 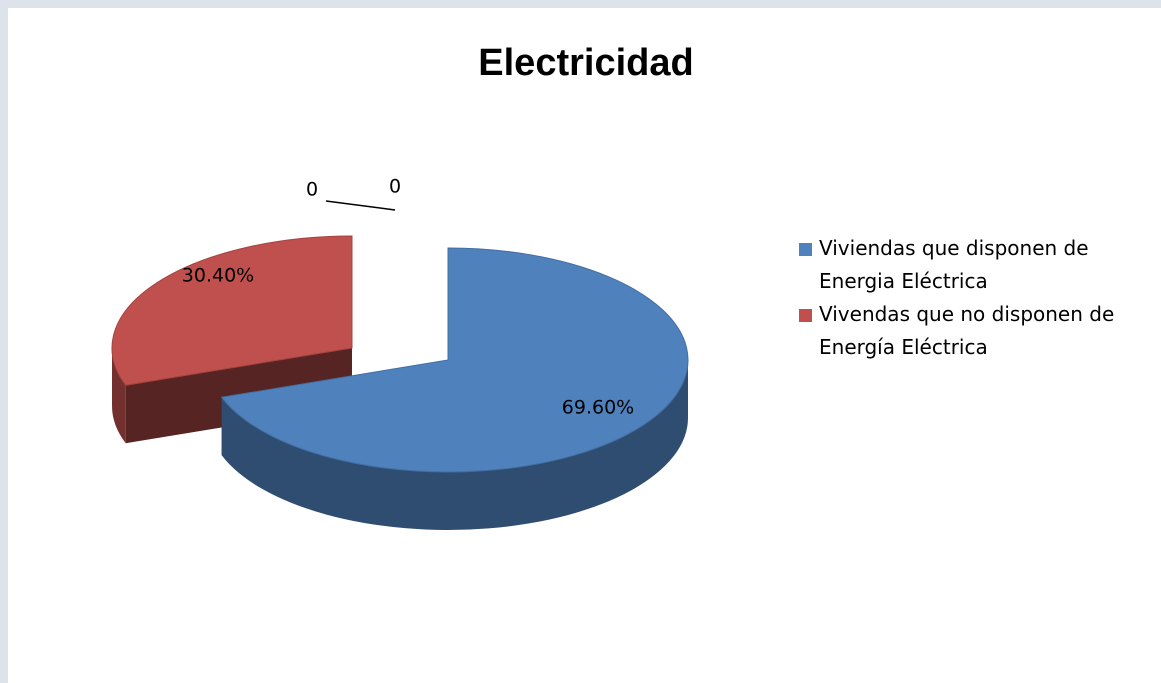 I want to click on data-label: 69.60%, so click(x=598, y=408).